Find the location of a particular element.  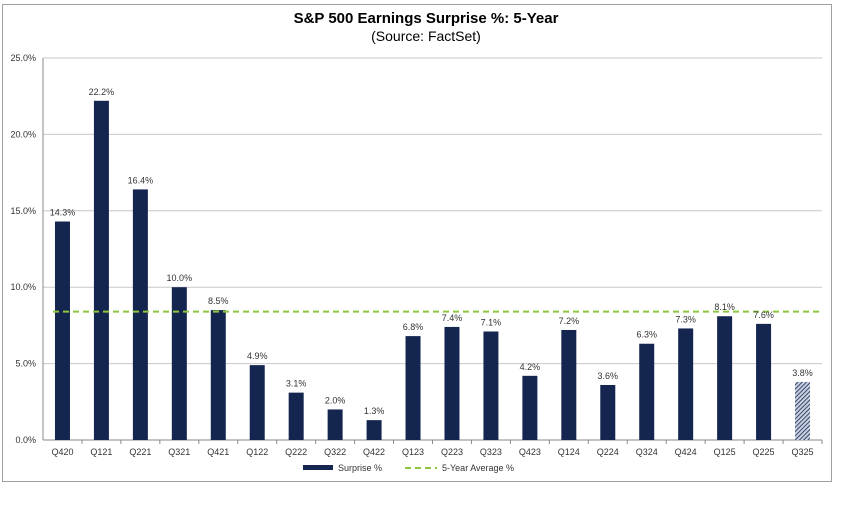

data-label-Q121: 22.2% is located at coordinates (102, 92).